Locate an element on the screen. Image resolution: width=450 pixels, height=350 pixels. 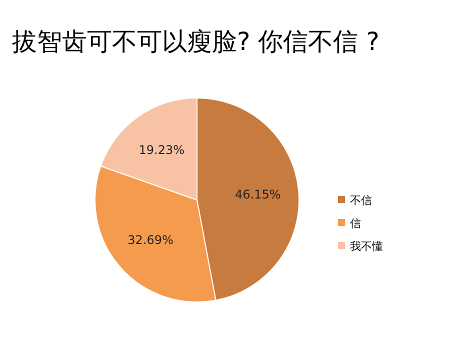
data-label: 32.69% is located at coordinates (151, 239).